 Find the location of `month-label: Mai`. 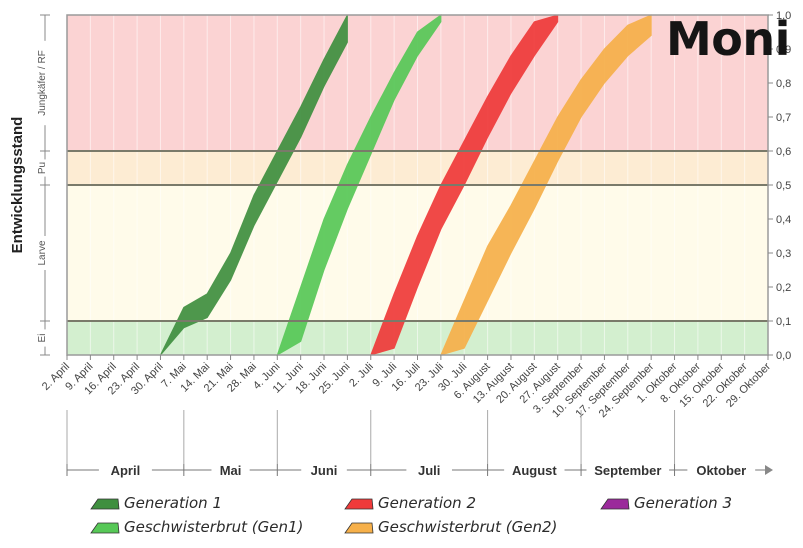

month-label: Mai is located at coordinates (231, 470).